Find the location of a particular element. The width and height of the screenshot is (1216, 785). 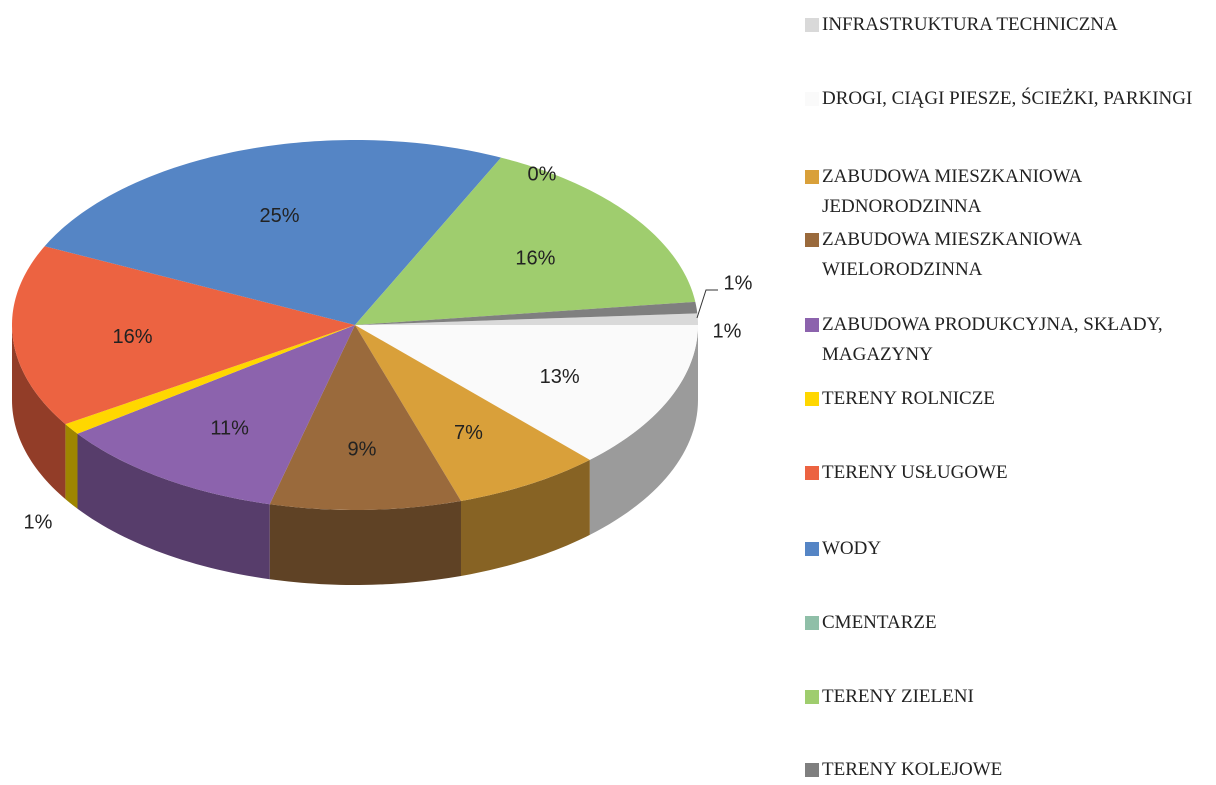

legend-entry: TERENY ROLNICZE is located at coordinates (1007, 399).